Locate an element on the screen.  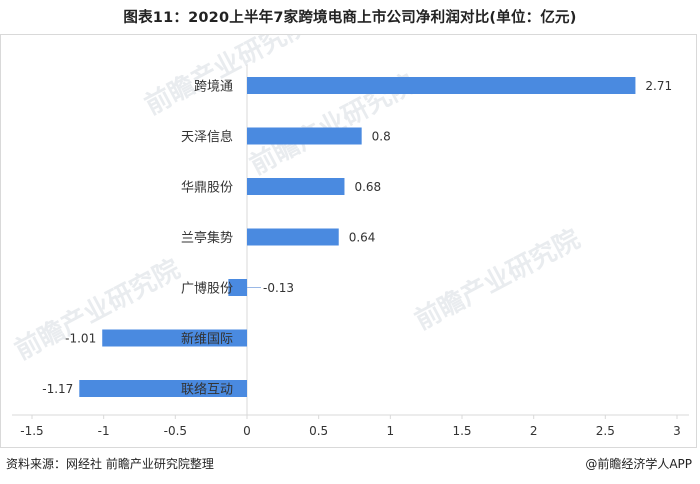
x-tick-label: -1 is located at coordinates (104, 431).